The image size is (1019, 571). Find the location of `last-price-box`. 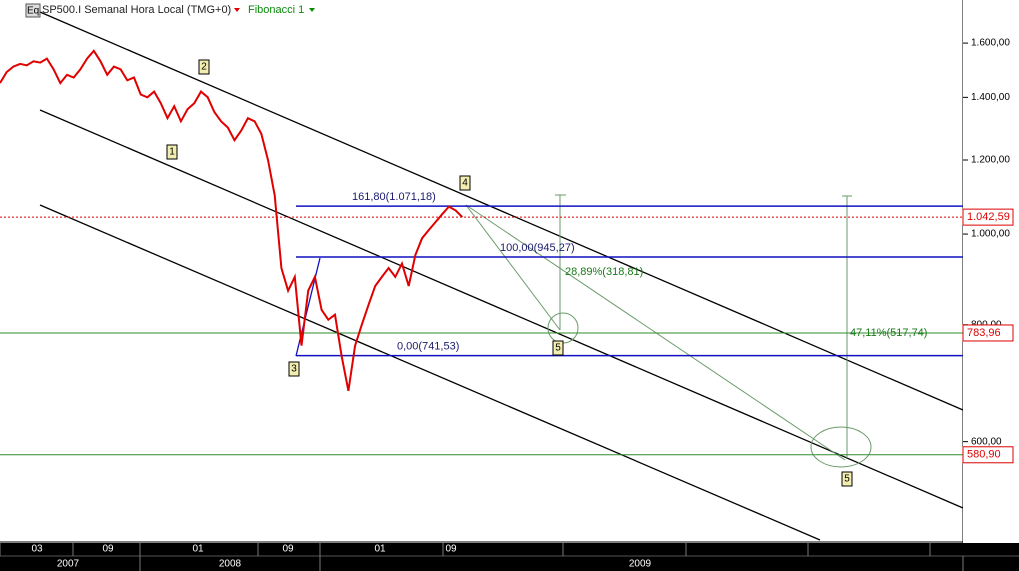

last-price-box is located at coordinates (988, 217).